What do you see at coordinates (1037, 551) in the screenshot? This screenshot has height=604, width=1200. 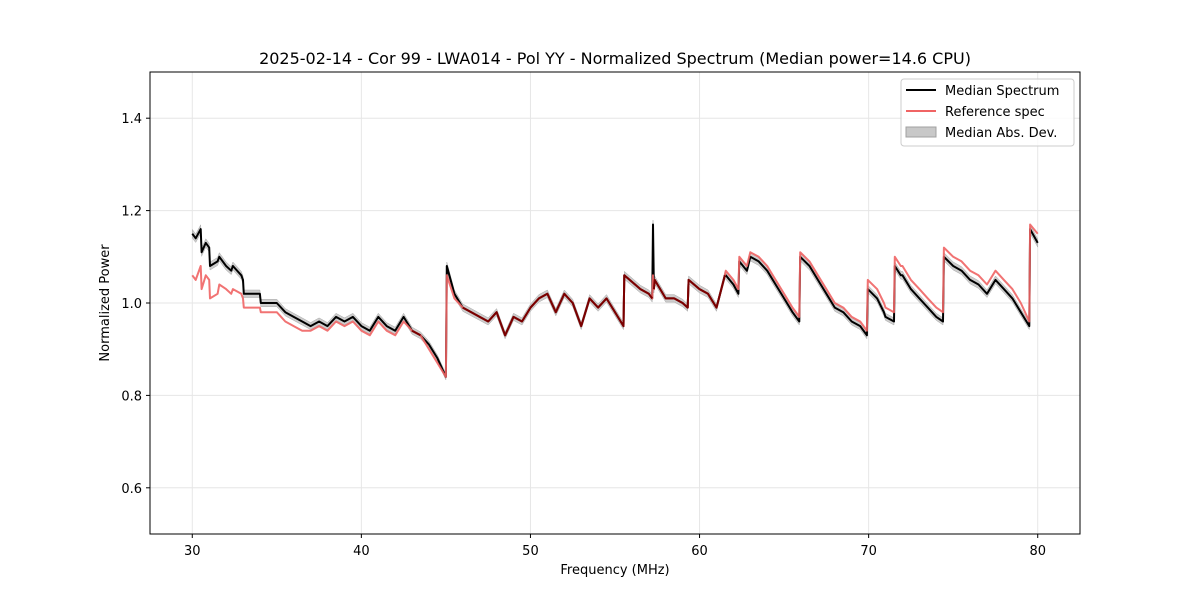 I see `x-tick-label: 80` at bounding box center [1037, 551].